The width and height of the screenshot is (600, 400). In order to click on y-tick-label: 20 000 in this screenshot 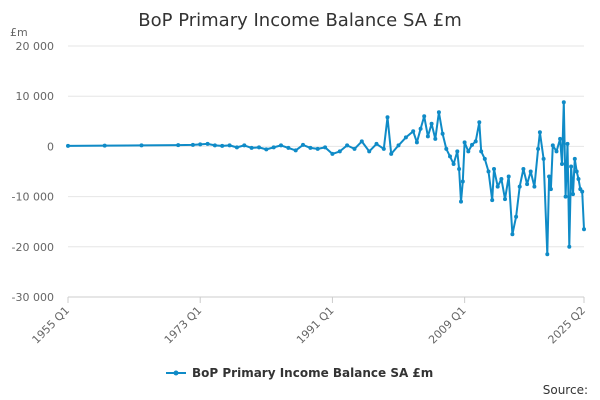, I will do `click(35, 46)`.